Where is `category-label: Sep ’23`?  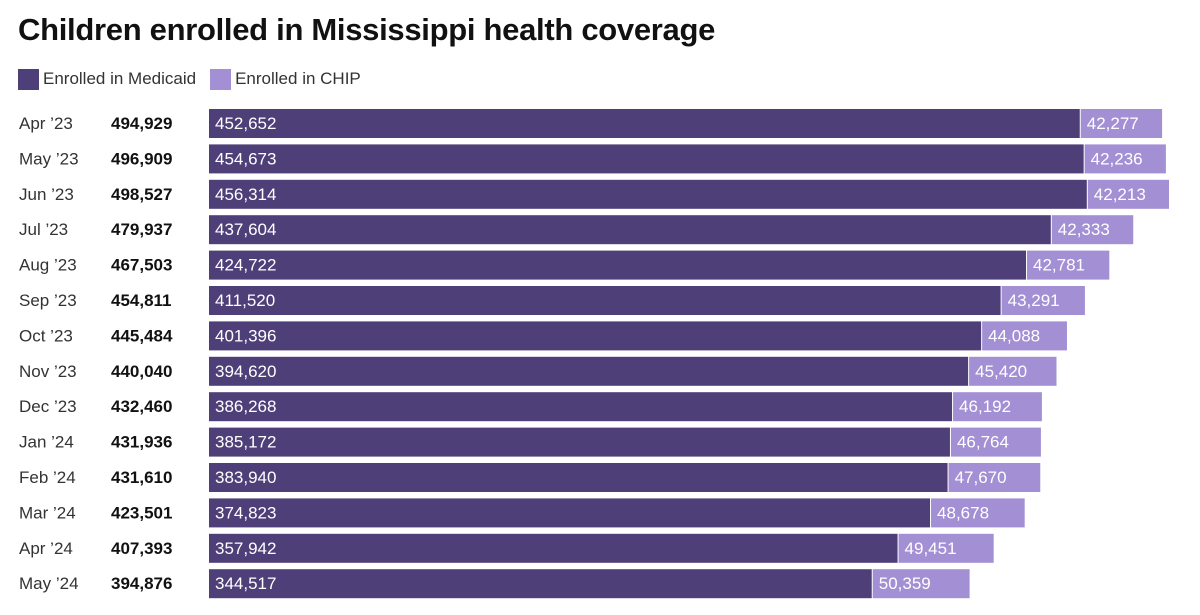
category-label: Sep ’23 is located at coordinates (48, 300).